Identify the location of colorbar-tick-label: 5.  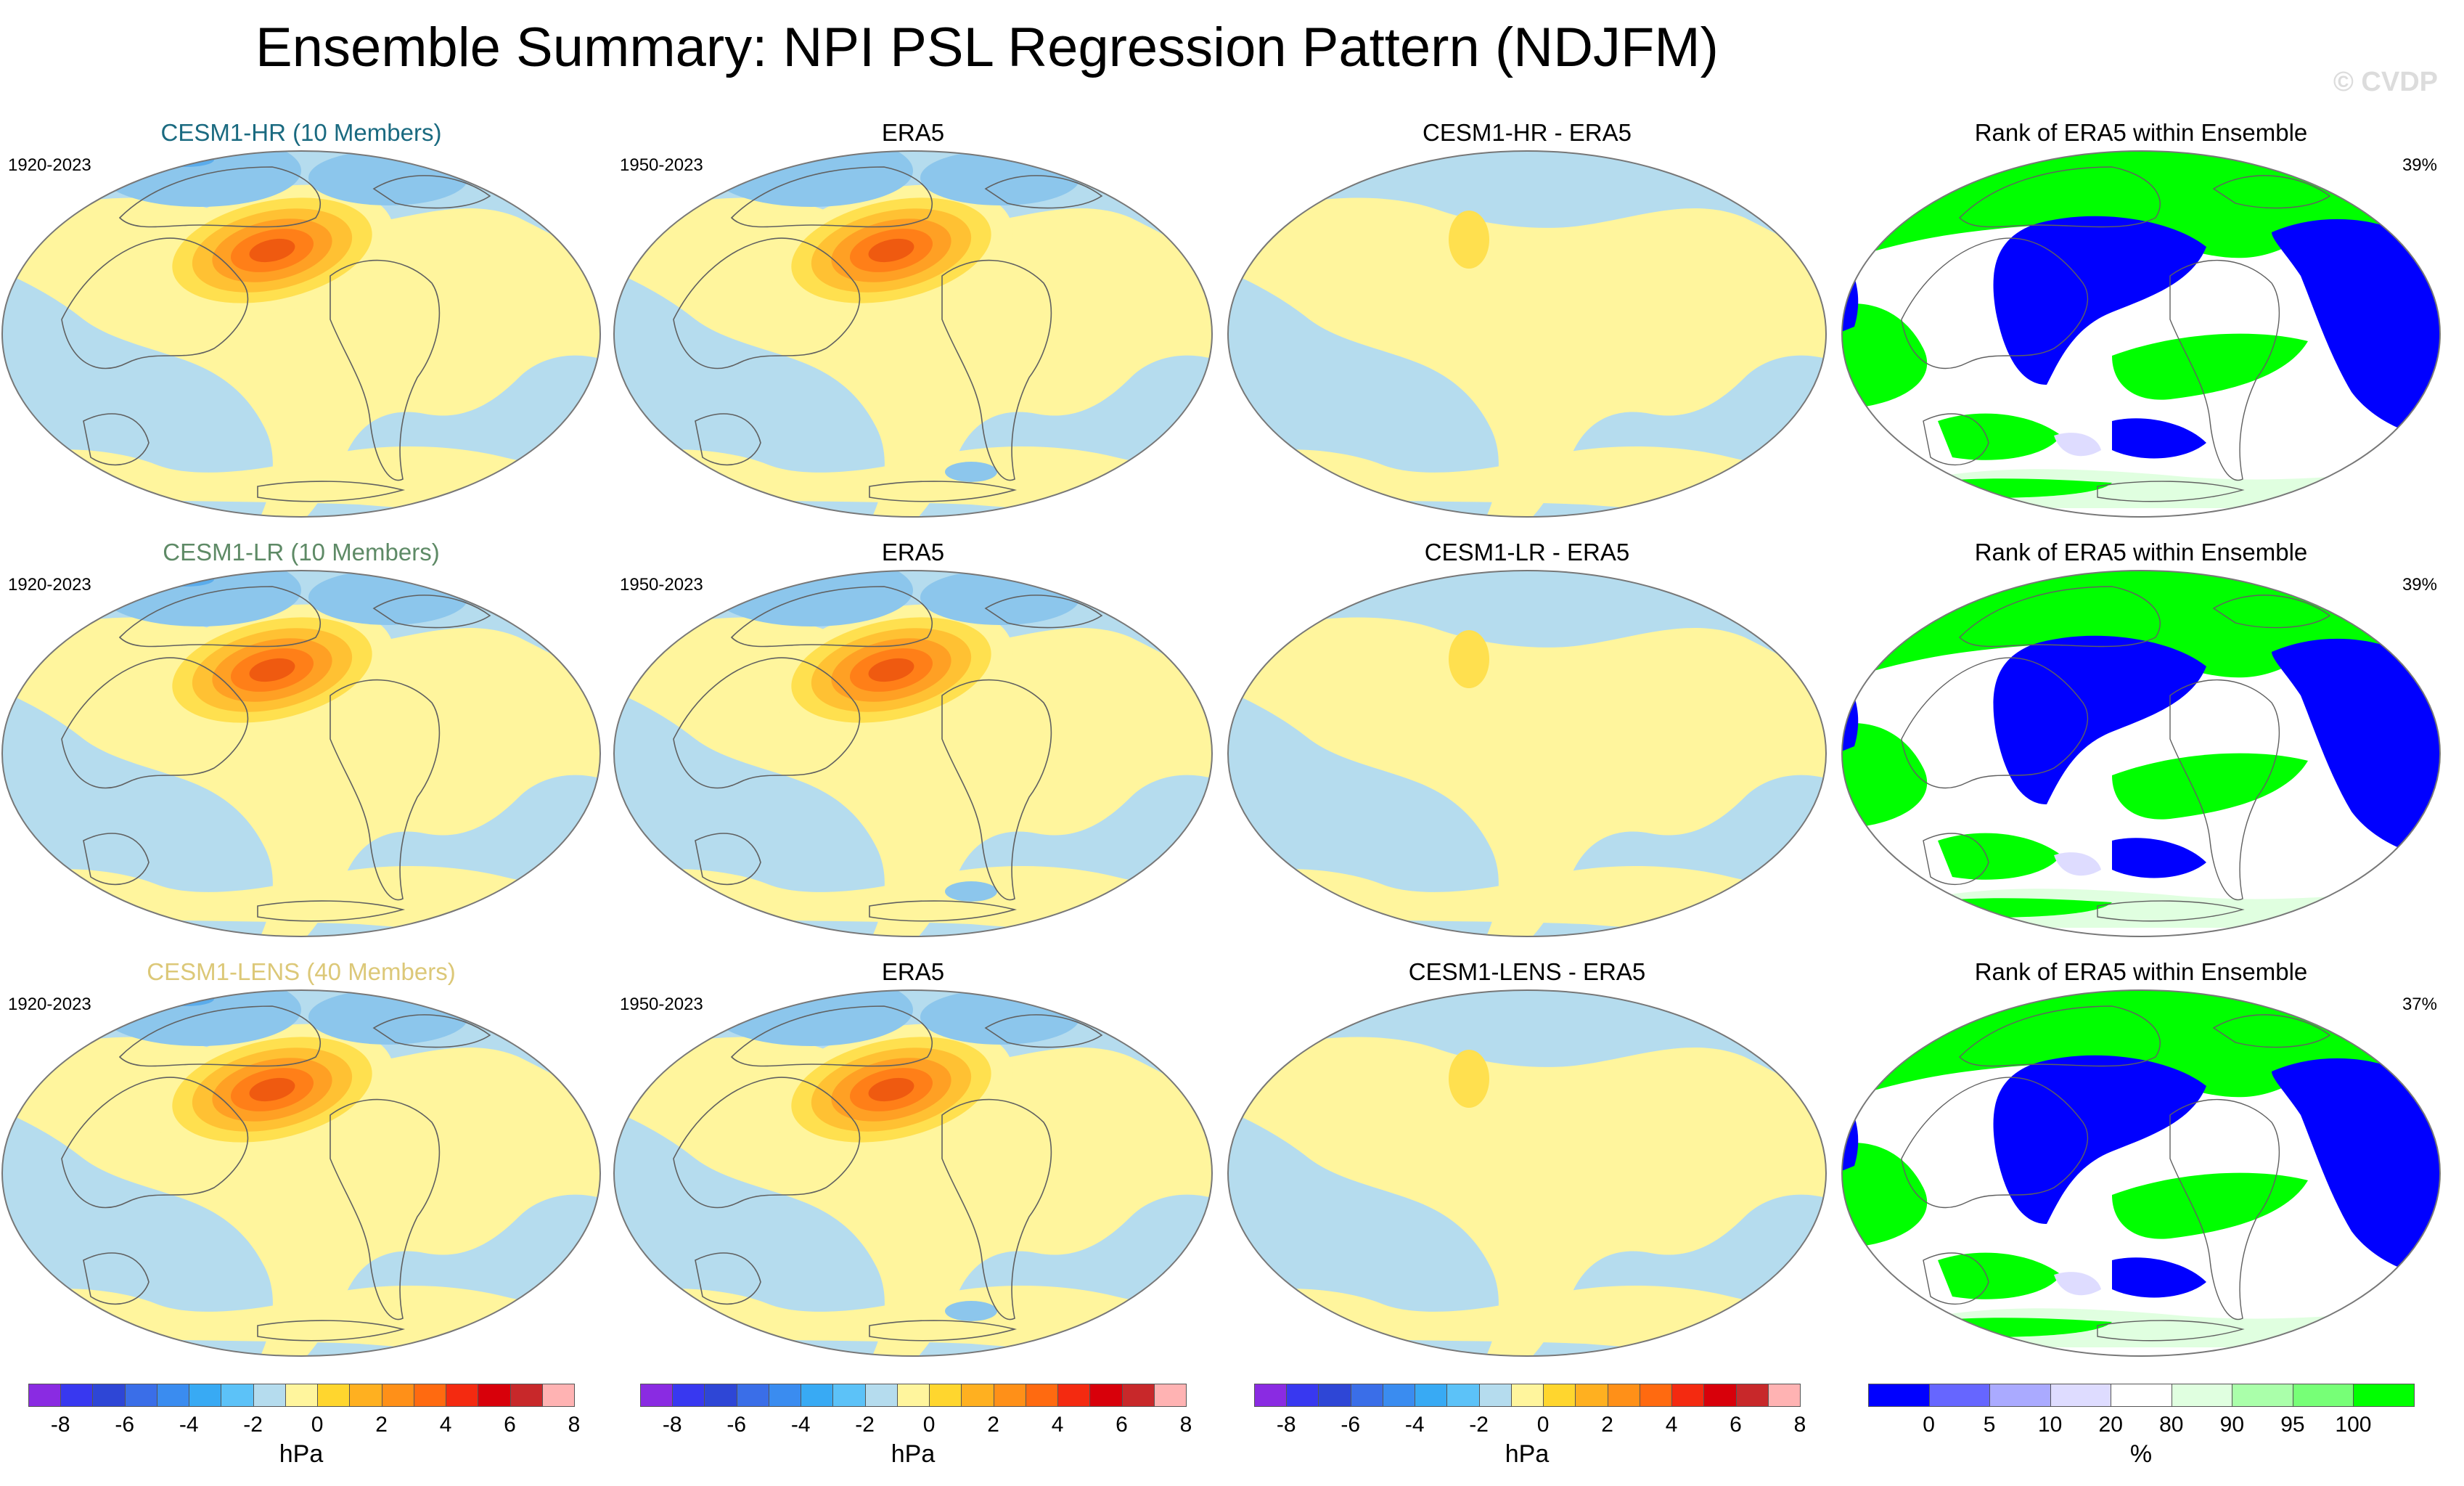
(1990, 1425).